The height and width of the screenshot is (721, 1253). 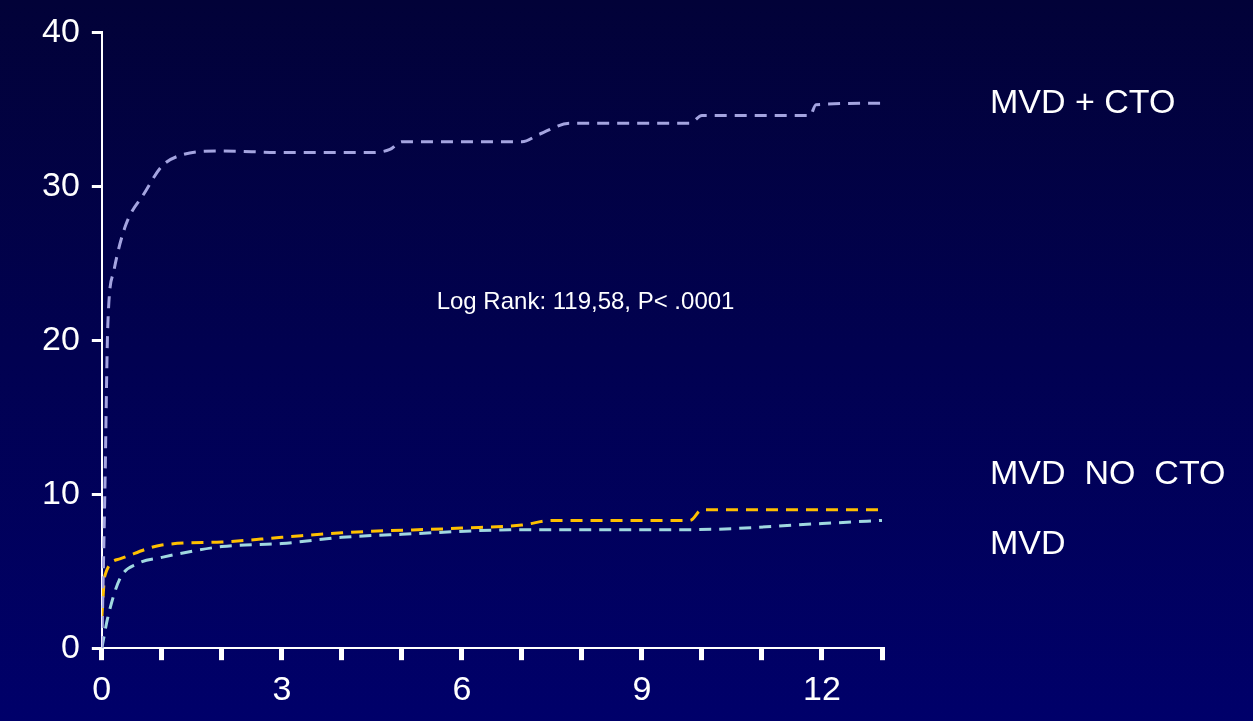 What do you see at coordinates (70, 645) in the screenshot?
I see `y-tick-label: 0` at bounding box center [70, 645].